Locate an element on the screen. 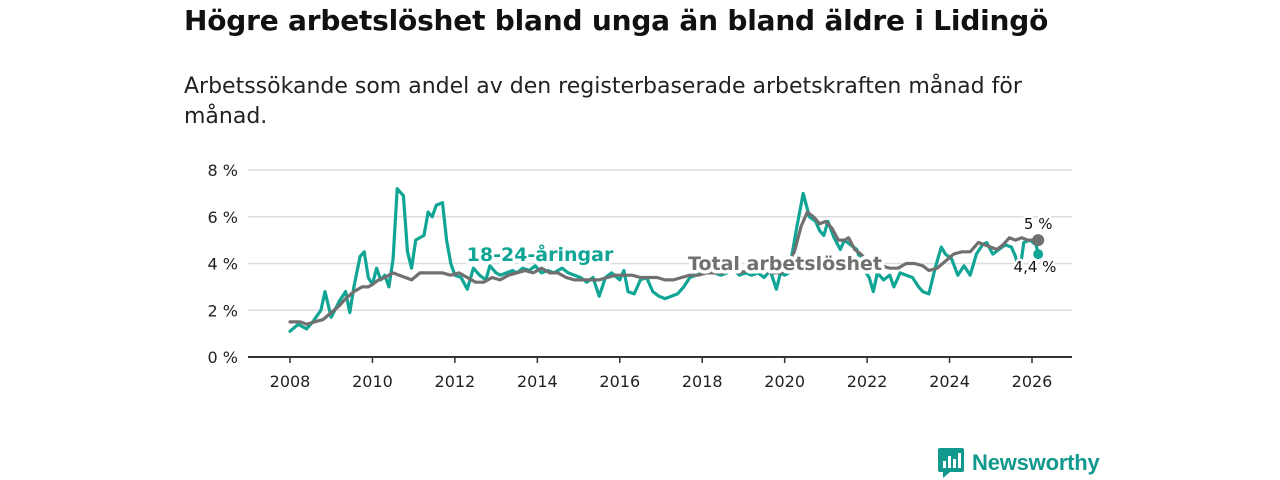  y-tick-label: 8 % is located at coordinates (223, 170).